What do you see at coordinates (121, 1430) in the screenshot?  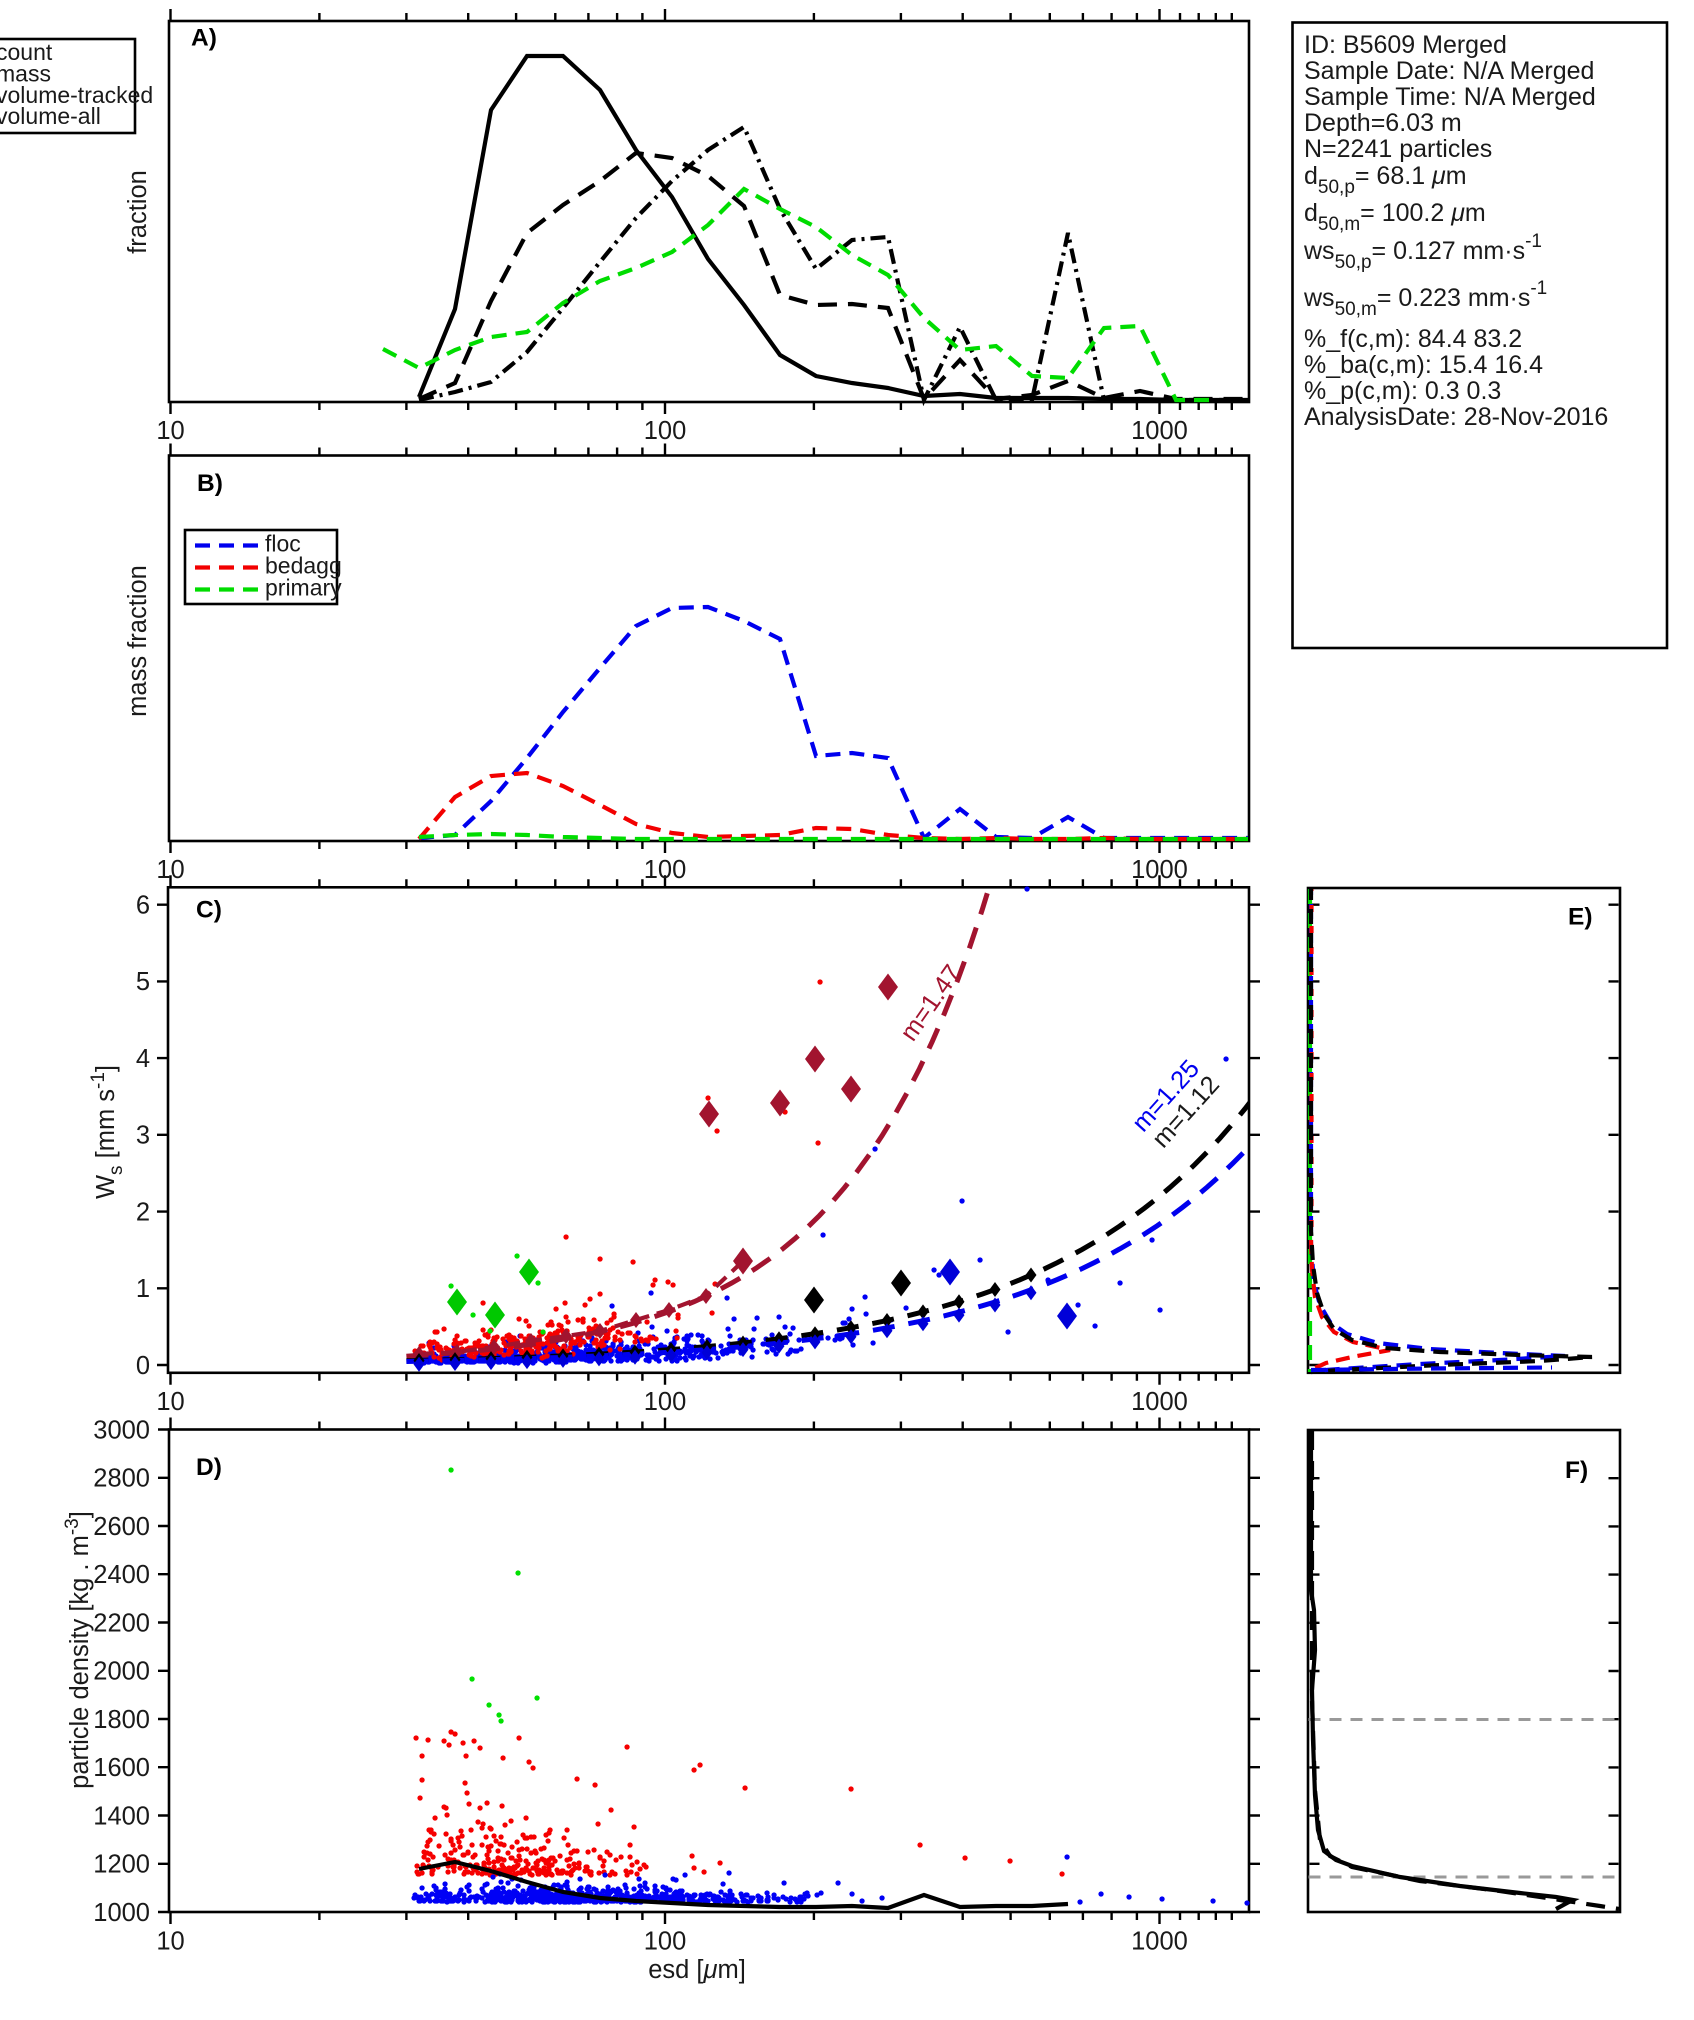 I see `svg-text: 3000` at bounding box center [121, 1430].